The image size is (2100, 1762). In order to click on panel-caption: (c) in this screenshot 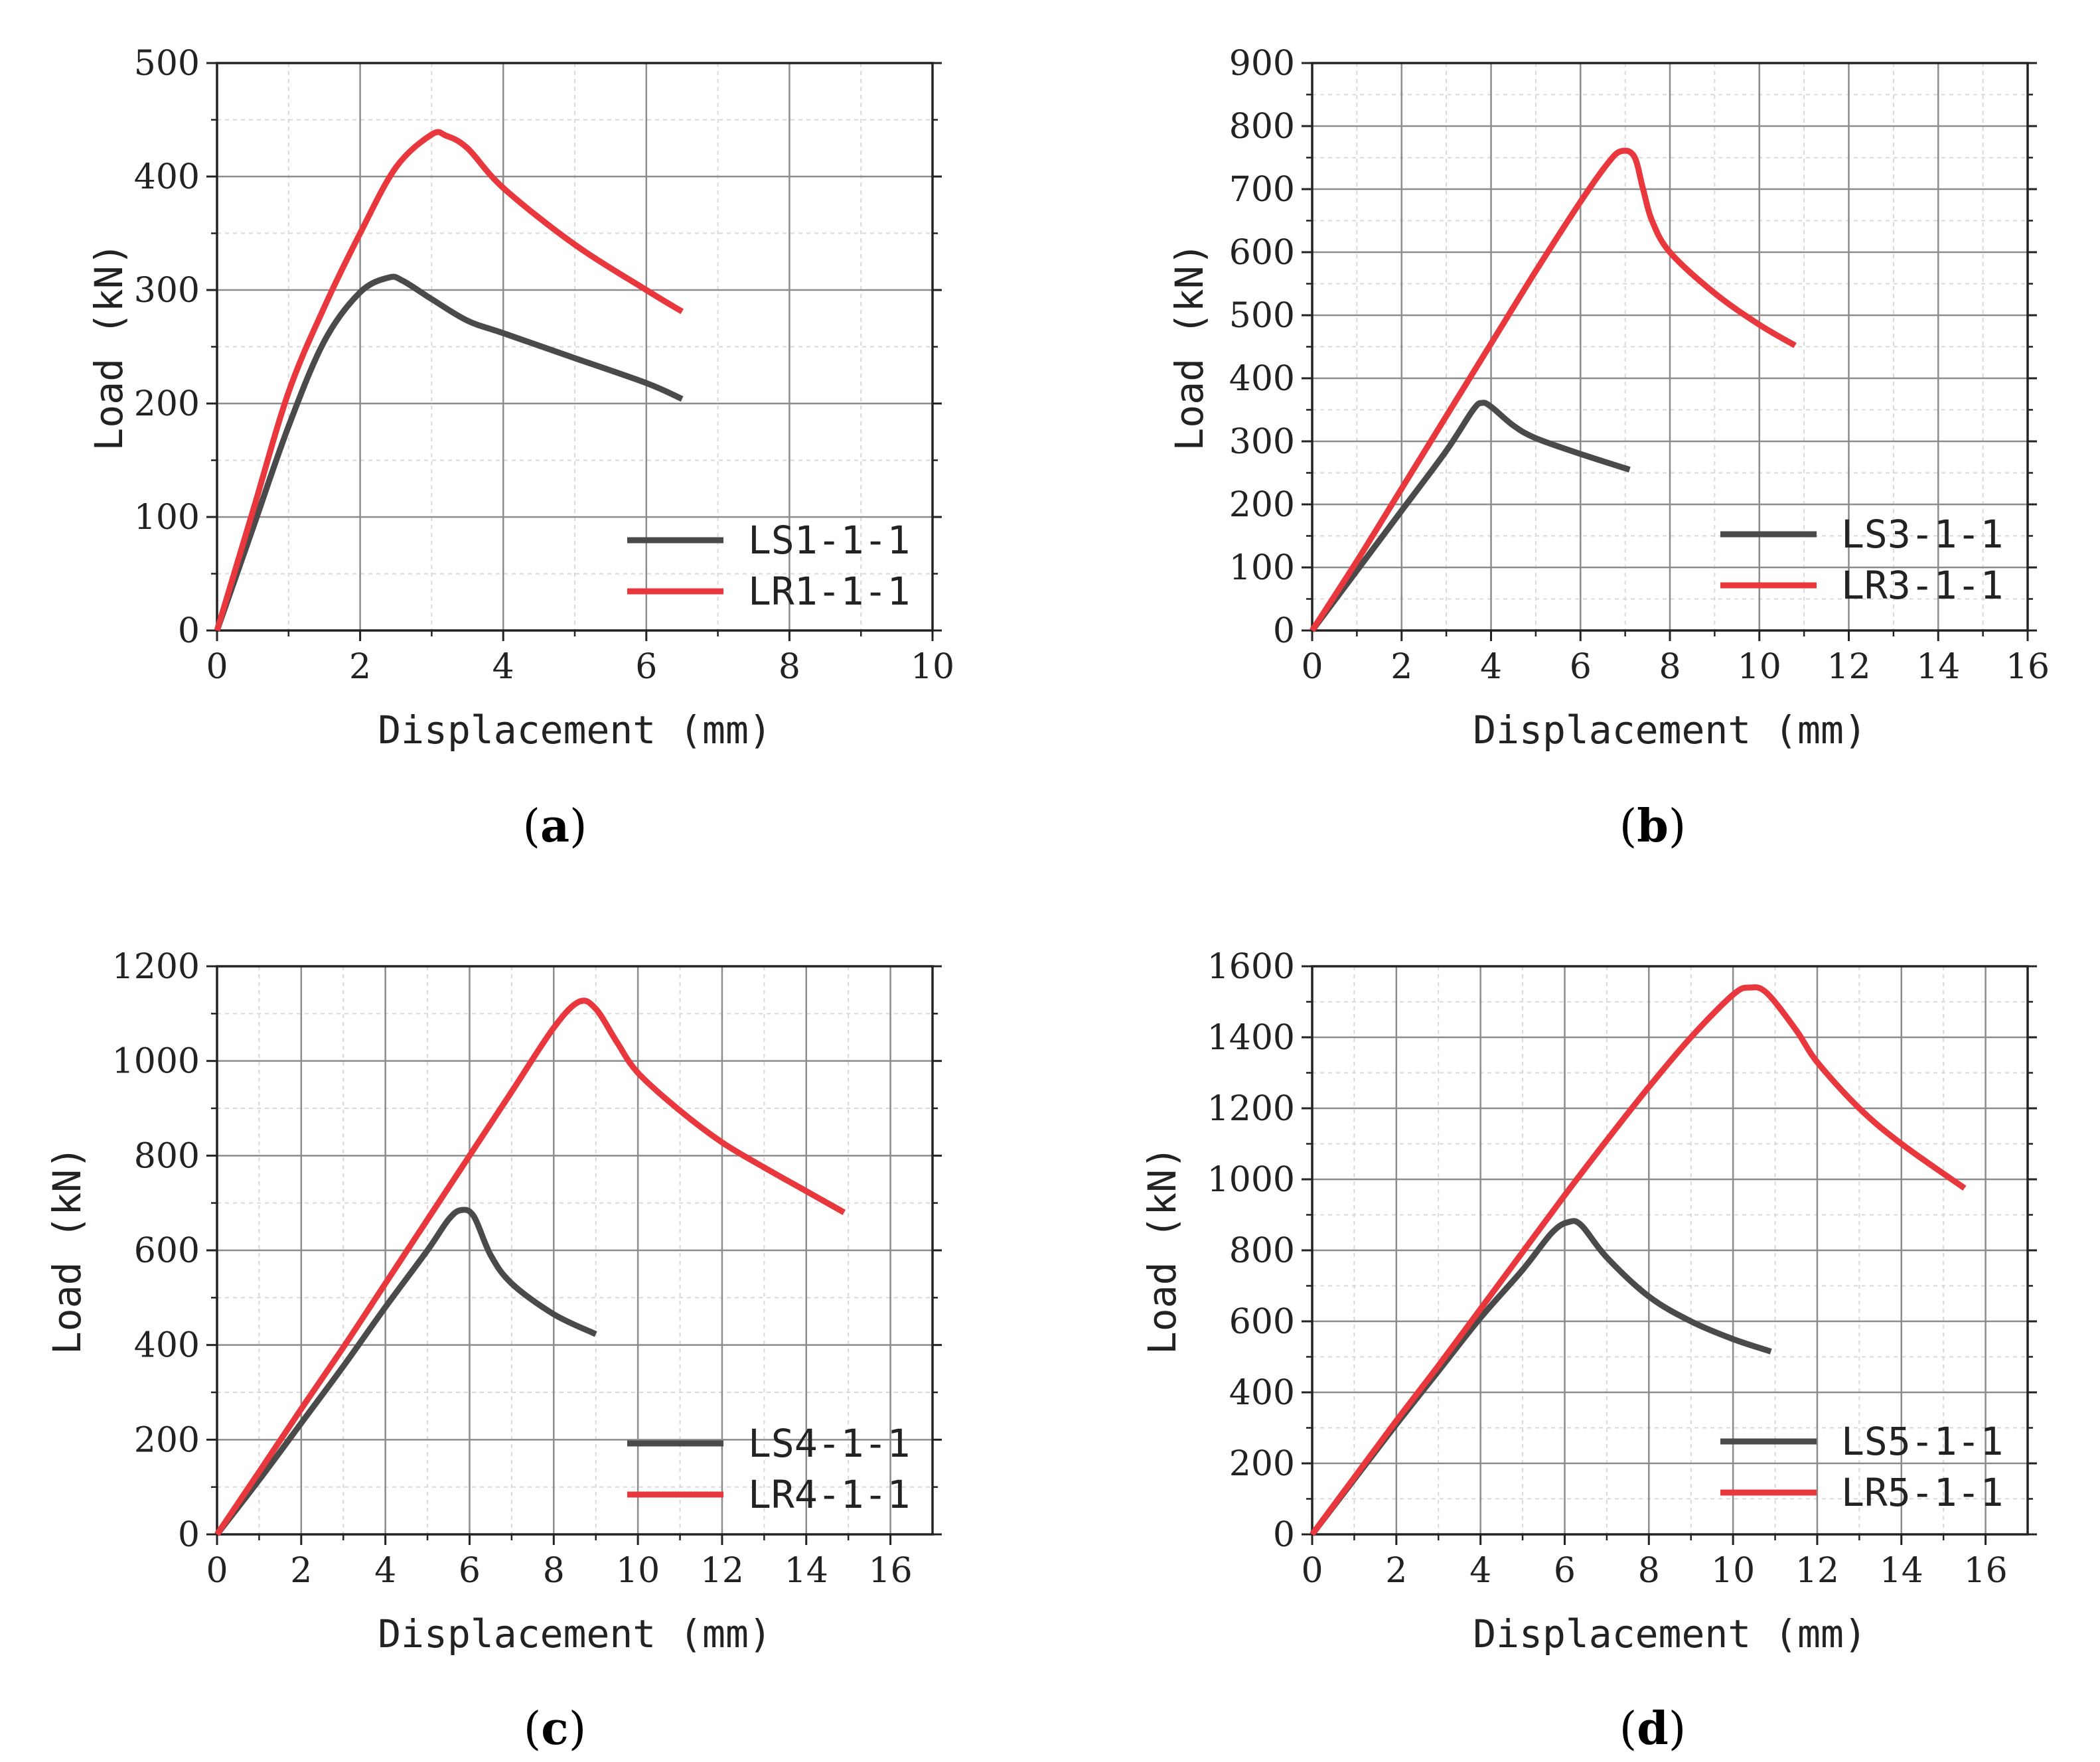, I will do `click(555, 1728)`.